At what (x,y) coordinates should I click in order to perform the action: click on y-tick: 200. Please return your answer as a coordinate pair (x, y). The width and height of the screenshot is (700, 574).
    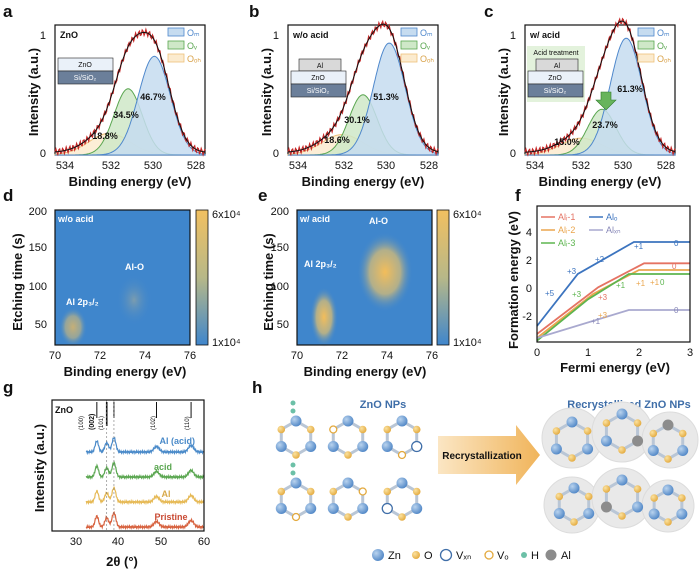
    Looking at the image, I should click on (280, 212).